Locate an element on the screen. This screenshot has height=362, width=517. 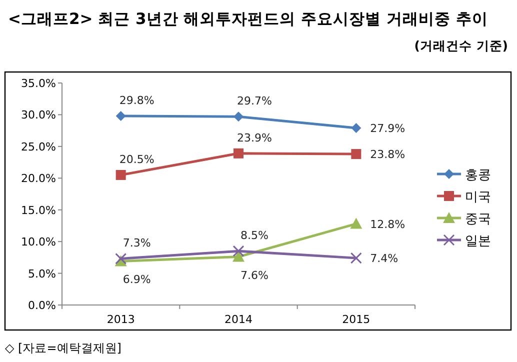
data-label: 29.7% is located at coordinates (254, 101).